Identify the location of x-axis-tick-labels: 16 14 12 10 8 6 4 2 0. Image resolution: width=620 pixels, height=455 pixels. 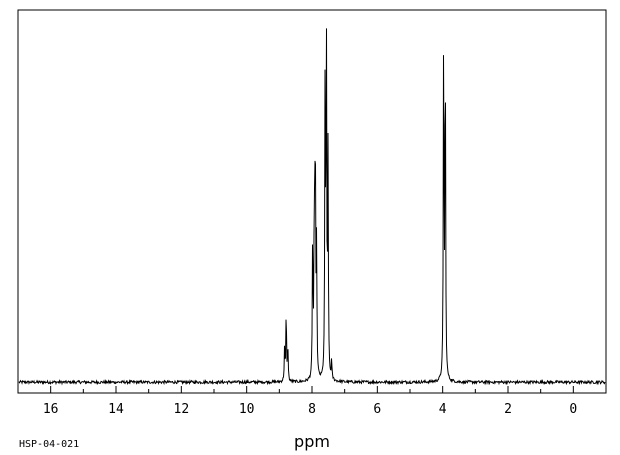
(310, 409).